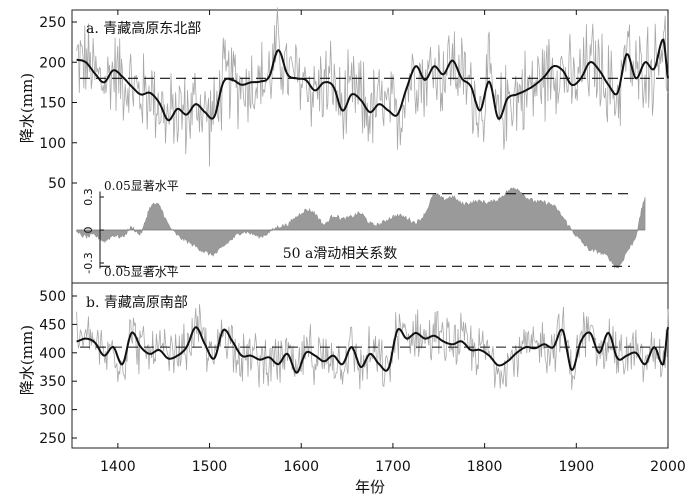 This screenshot has height=503, width=700. What do you see at coordinates (27, 108) in the screenshot?
I see `panel-a-y-axis-label: 降水(mm)` at bounding box center [27, 108].